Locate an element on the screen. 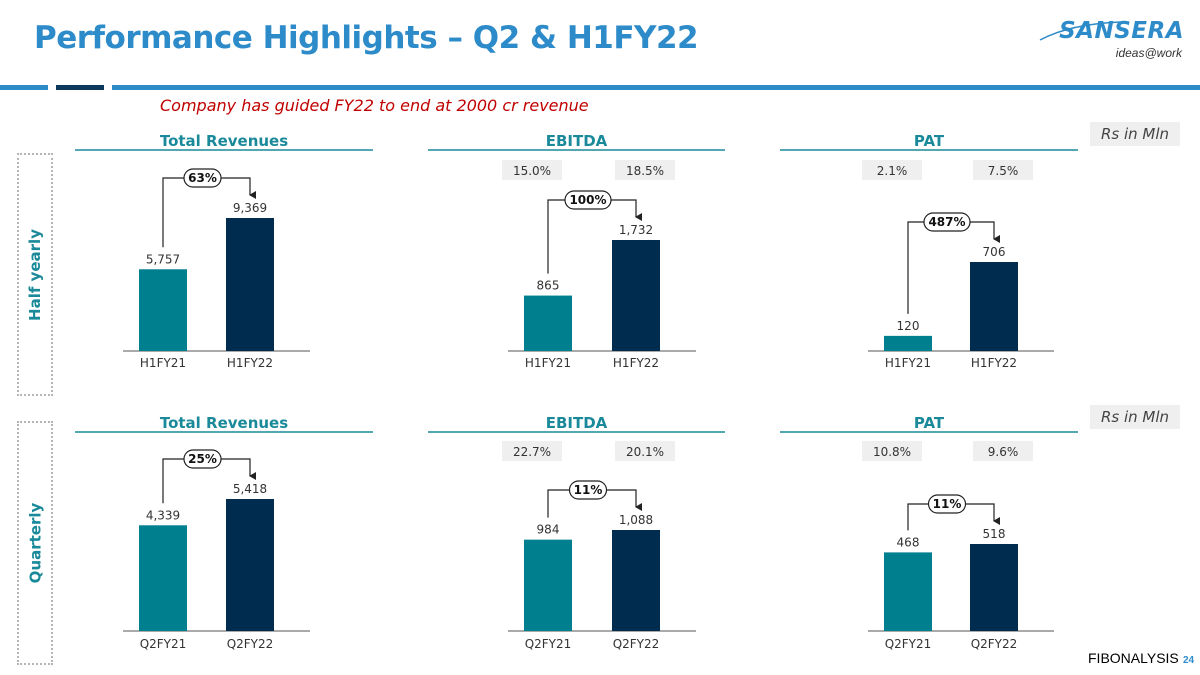  hy-total-revenues-value-label-h1fy21: 5,757 is located at coordinates (163, 259).